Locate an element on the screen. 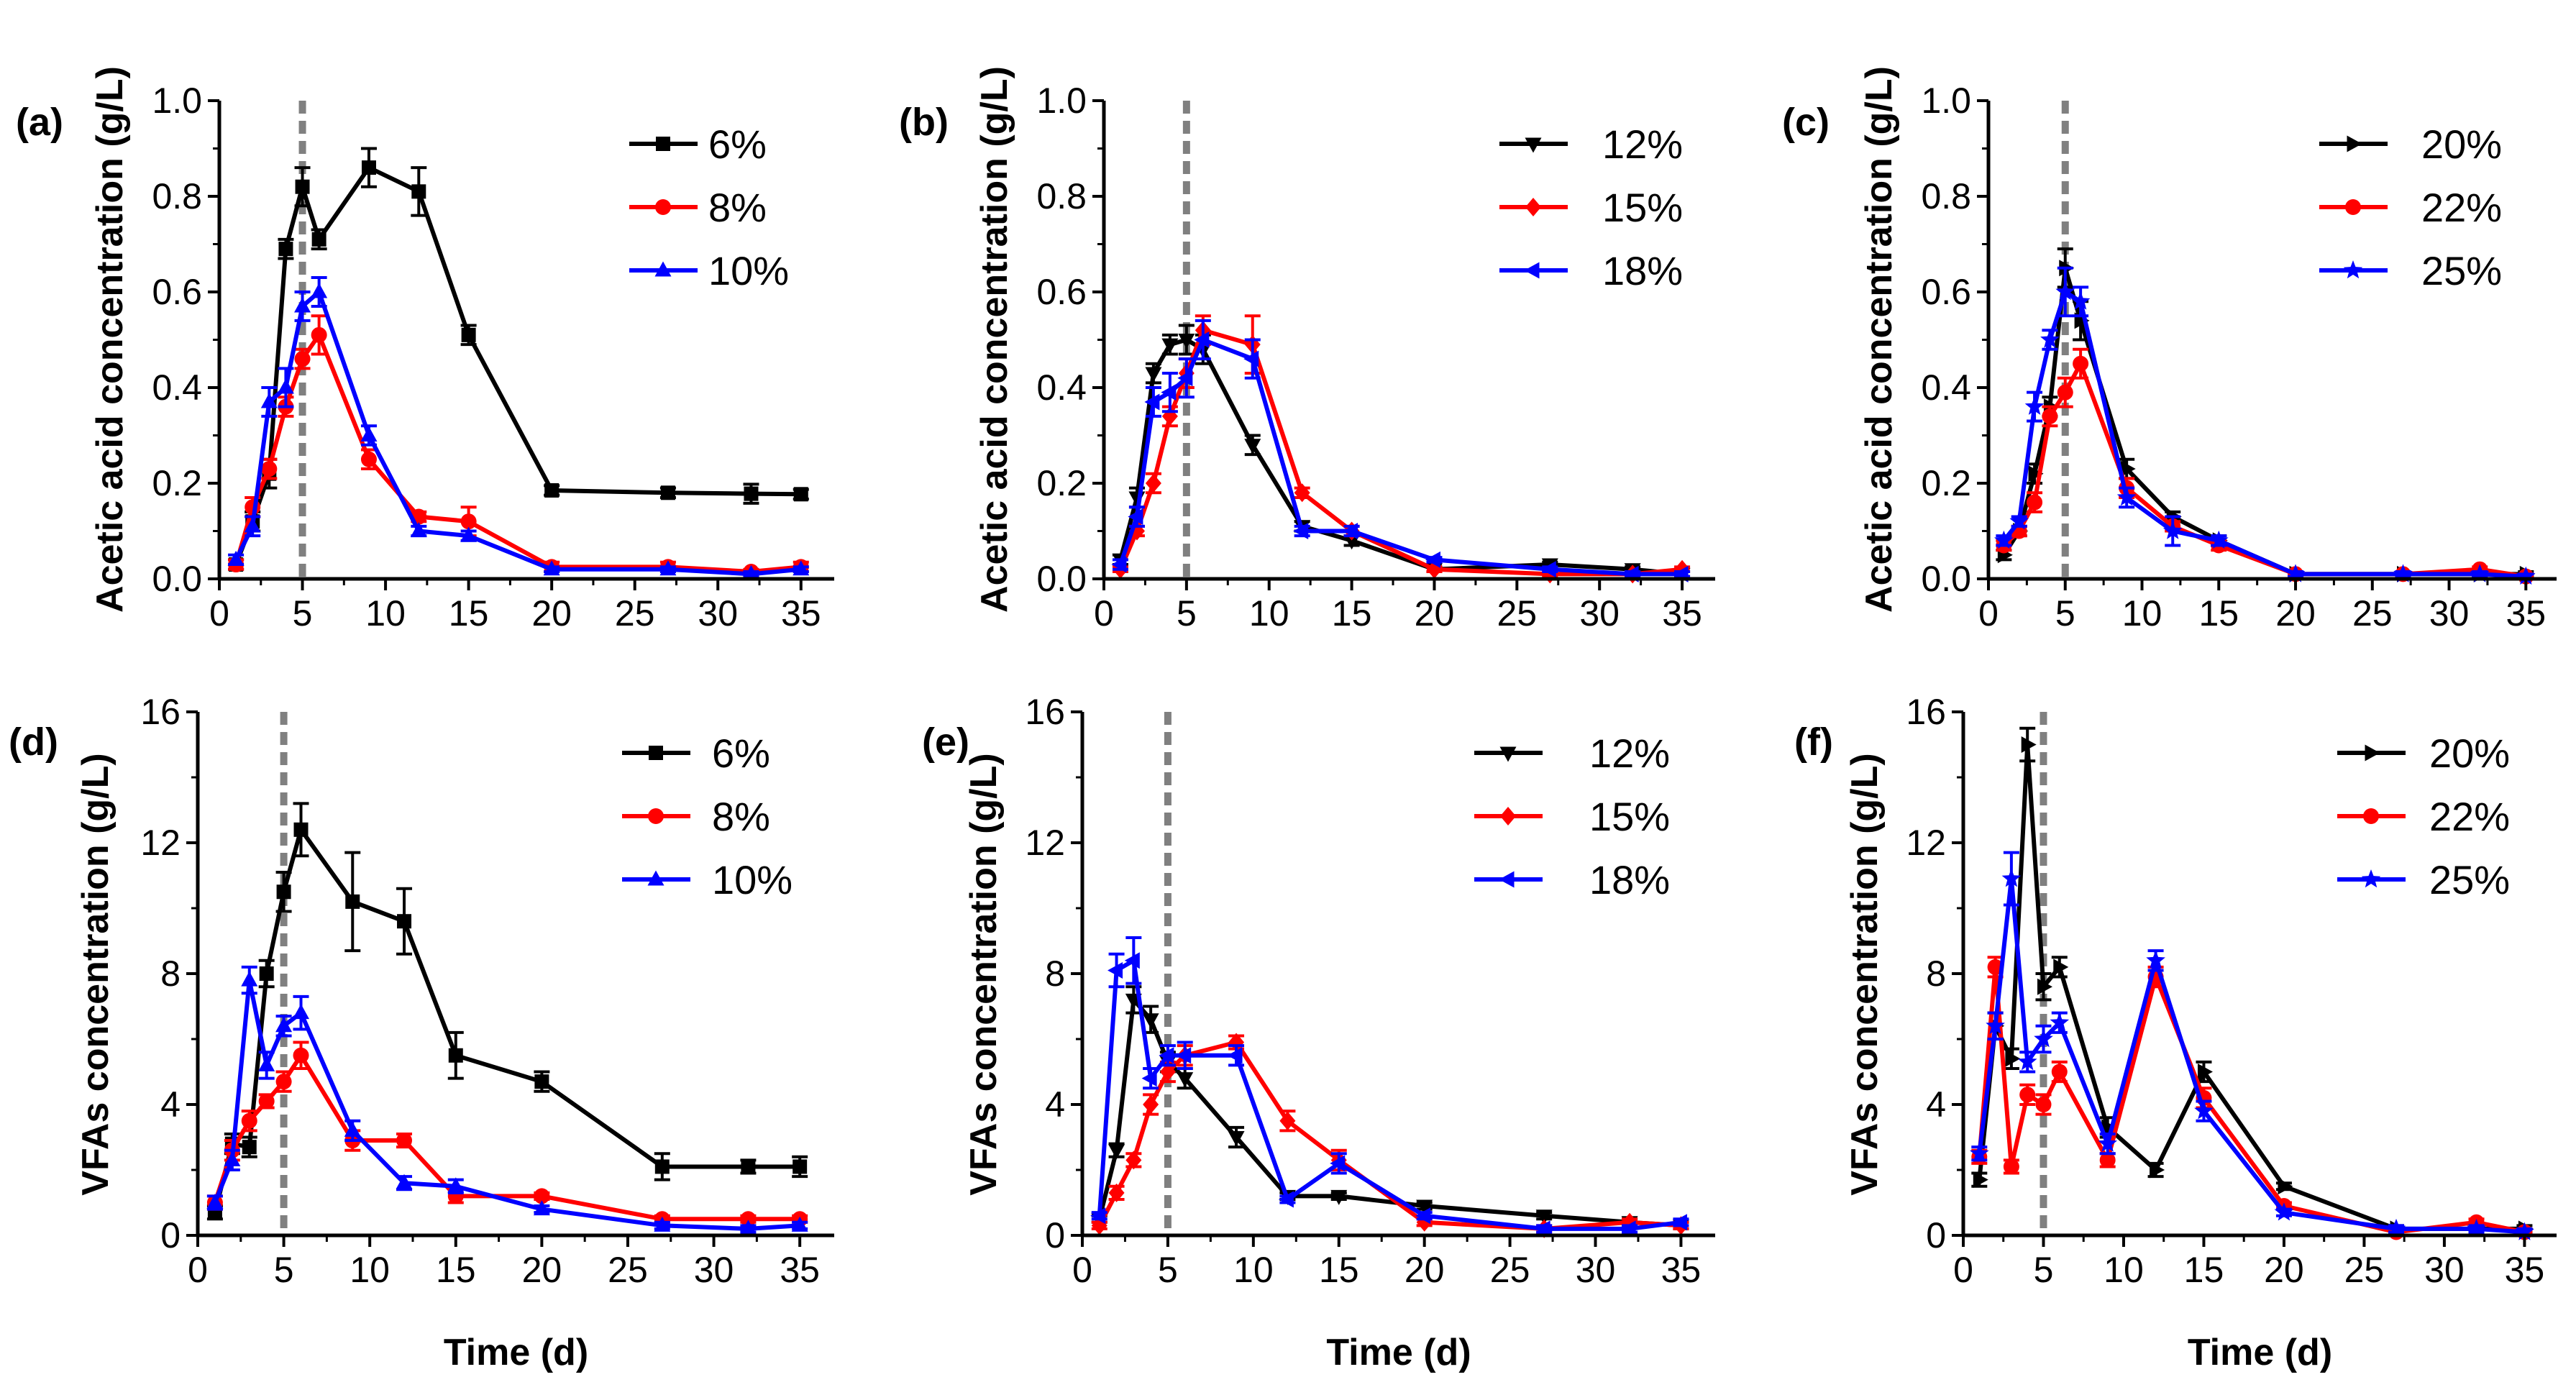  x-tick-label: 5 is located at coordinates (1168, 1270).